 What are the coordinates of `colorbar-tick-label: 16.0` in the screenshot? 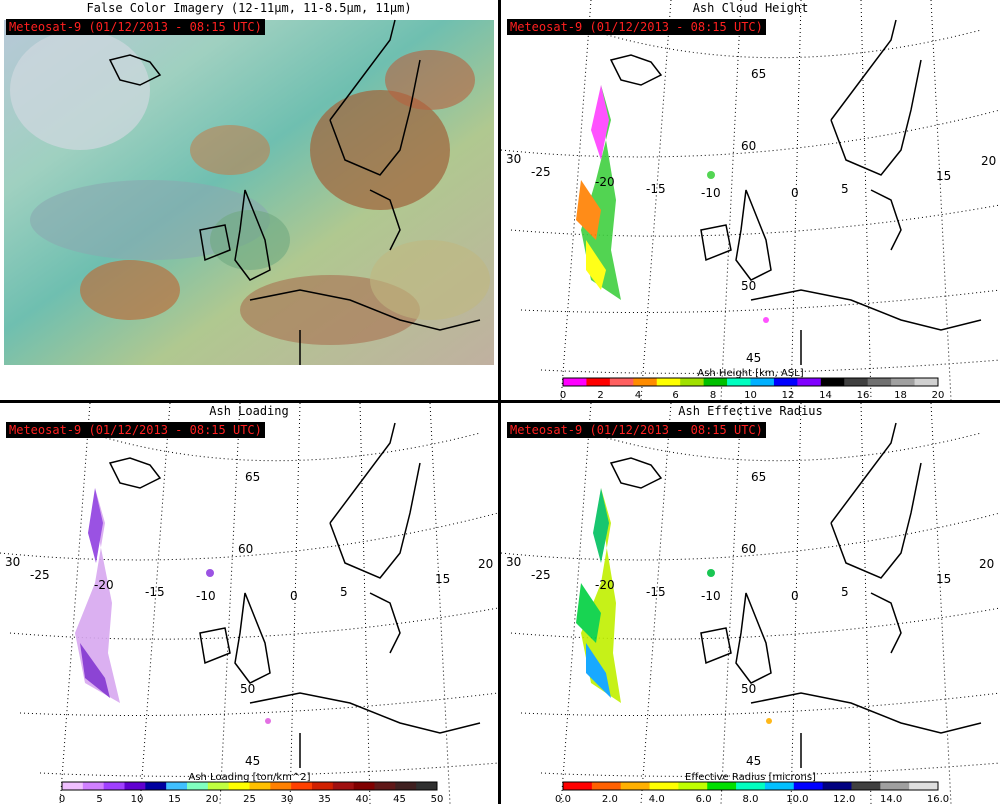 It's located at (938, 799).